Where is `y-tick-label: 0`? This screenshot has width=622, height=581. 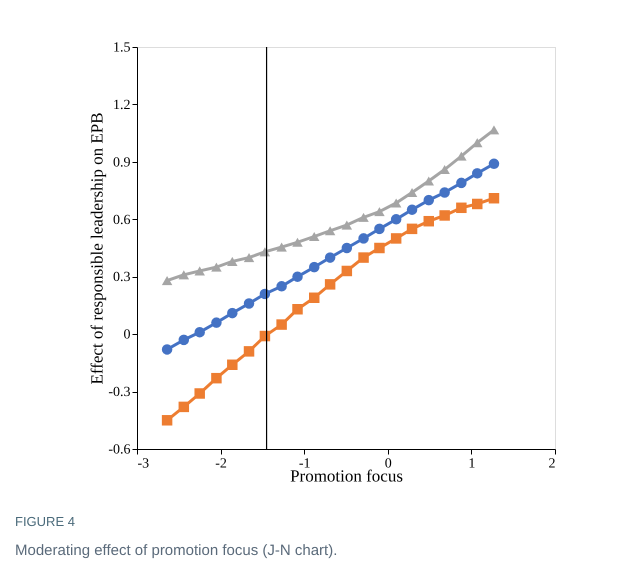 y-tick-label: 0 is located at coordinates (127, 335).